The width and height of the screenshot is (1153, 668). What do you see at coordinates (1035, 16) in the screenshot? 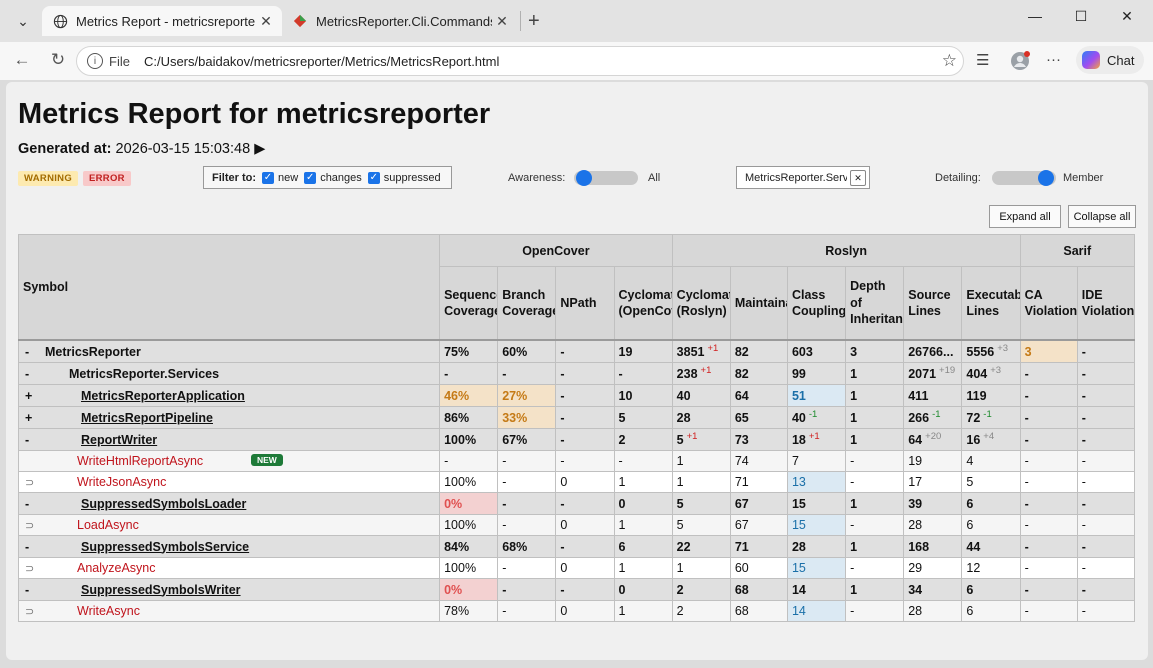
I see `minimize-icon: —` at bounding box center [1035, 16].